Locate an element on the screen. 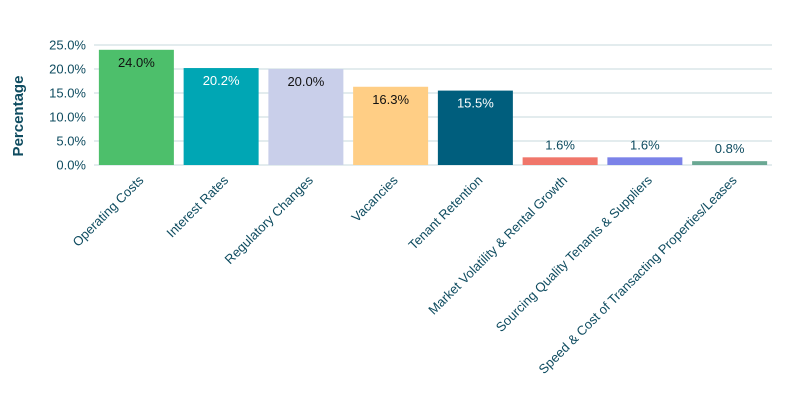 The height and width of the screenshot is (410, 800). bar-value-label: 15.5% is located at coordinates (475, 103).